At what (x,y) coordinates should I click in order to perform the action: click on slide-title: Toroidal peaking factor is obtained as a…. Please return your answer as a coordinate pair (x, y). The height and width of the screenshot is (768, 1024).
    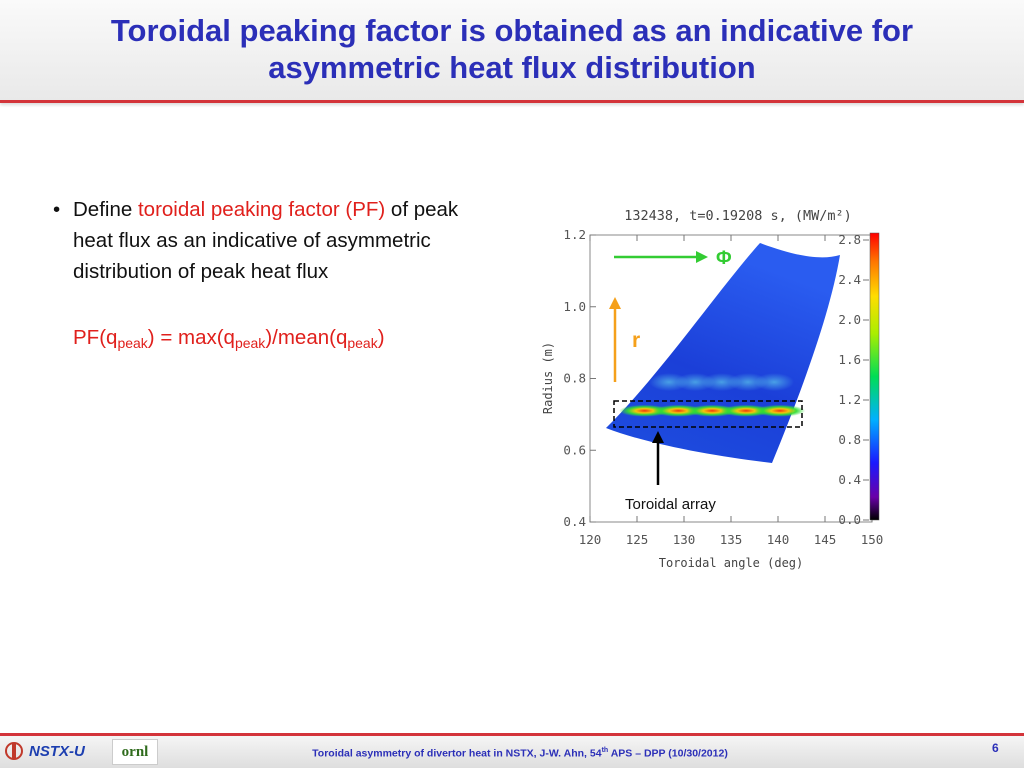
    Looking at the image, I should click on (512, 49).